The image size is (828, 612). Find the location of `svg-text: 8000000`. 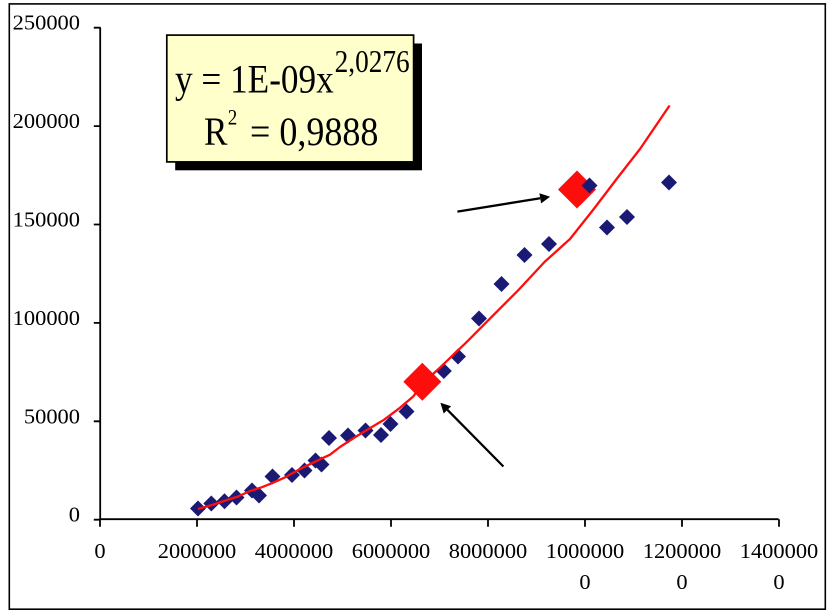

svg-text: 8000000 is located at coordinates (488, 551).